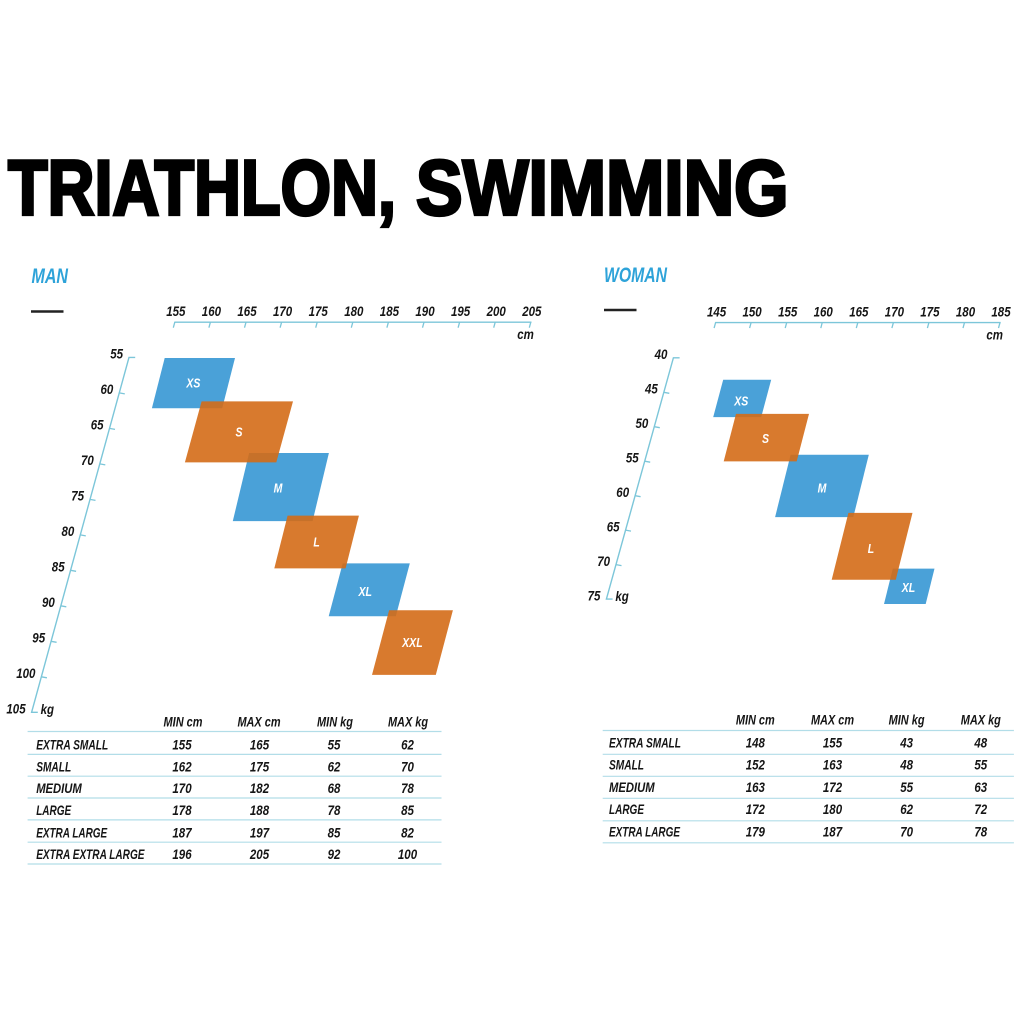 This screenshot has height=1029, width=1024. I want to click on svg-text: MAX kg, so click(981, 720).